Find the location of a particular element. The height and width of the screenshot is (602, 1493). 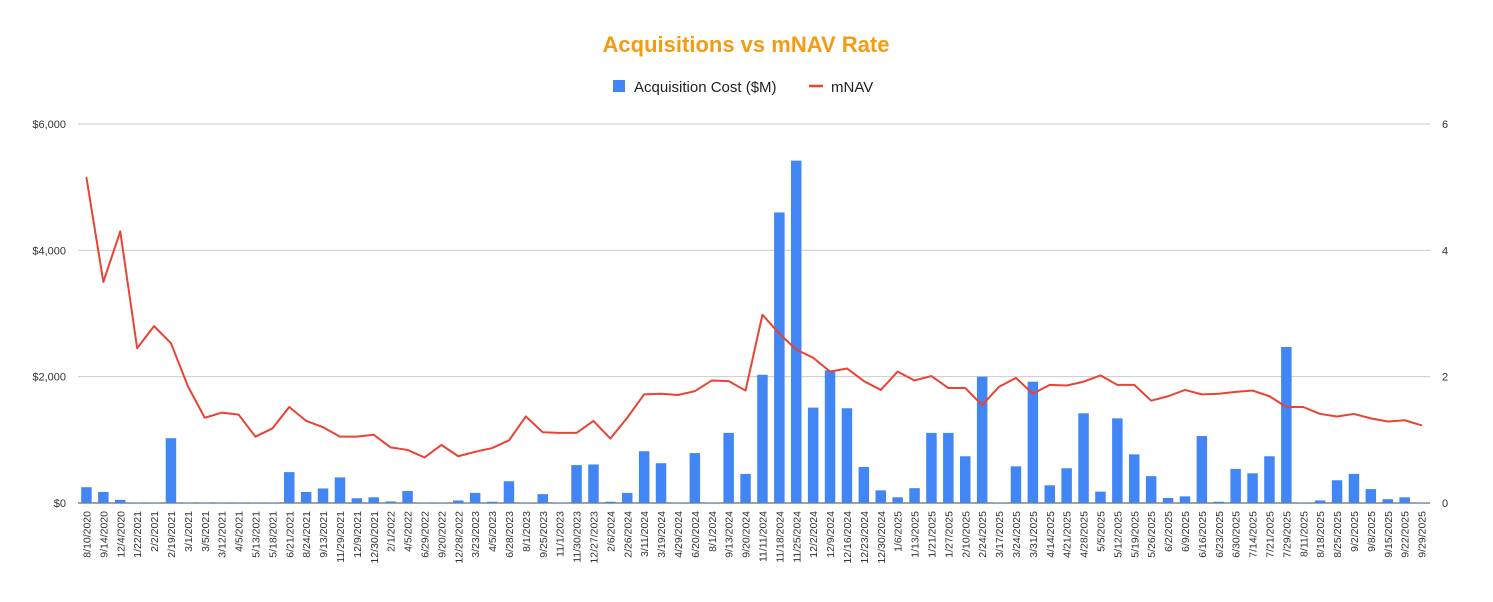

x-axis-tick-label: 6/16/2025 is located at coordinates (1203, 534).